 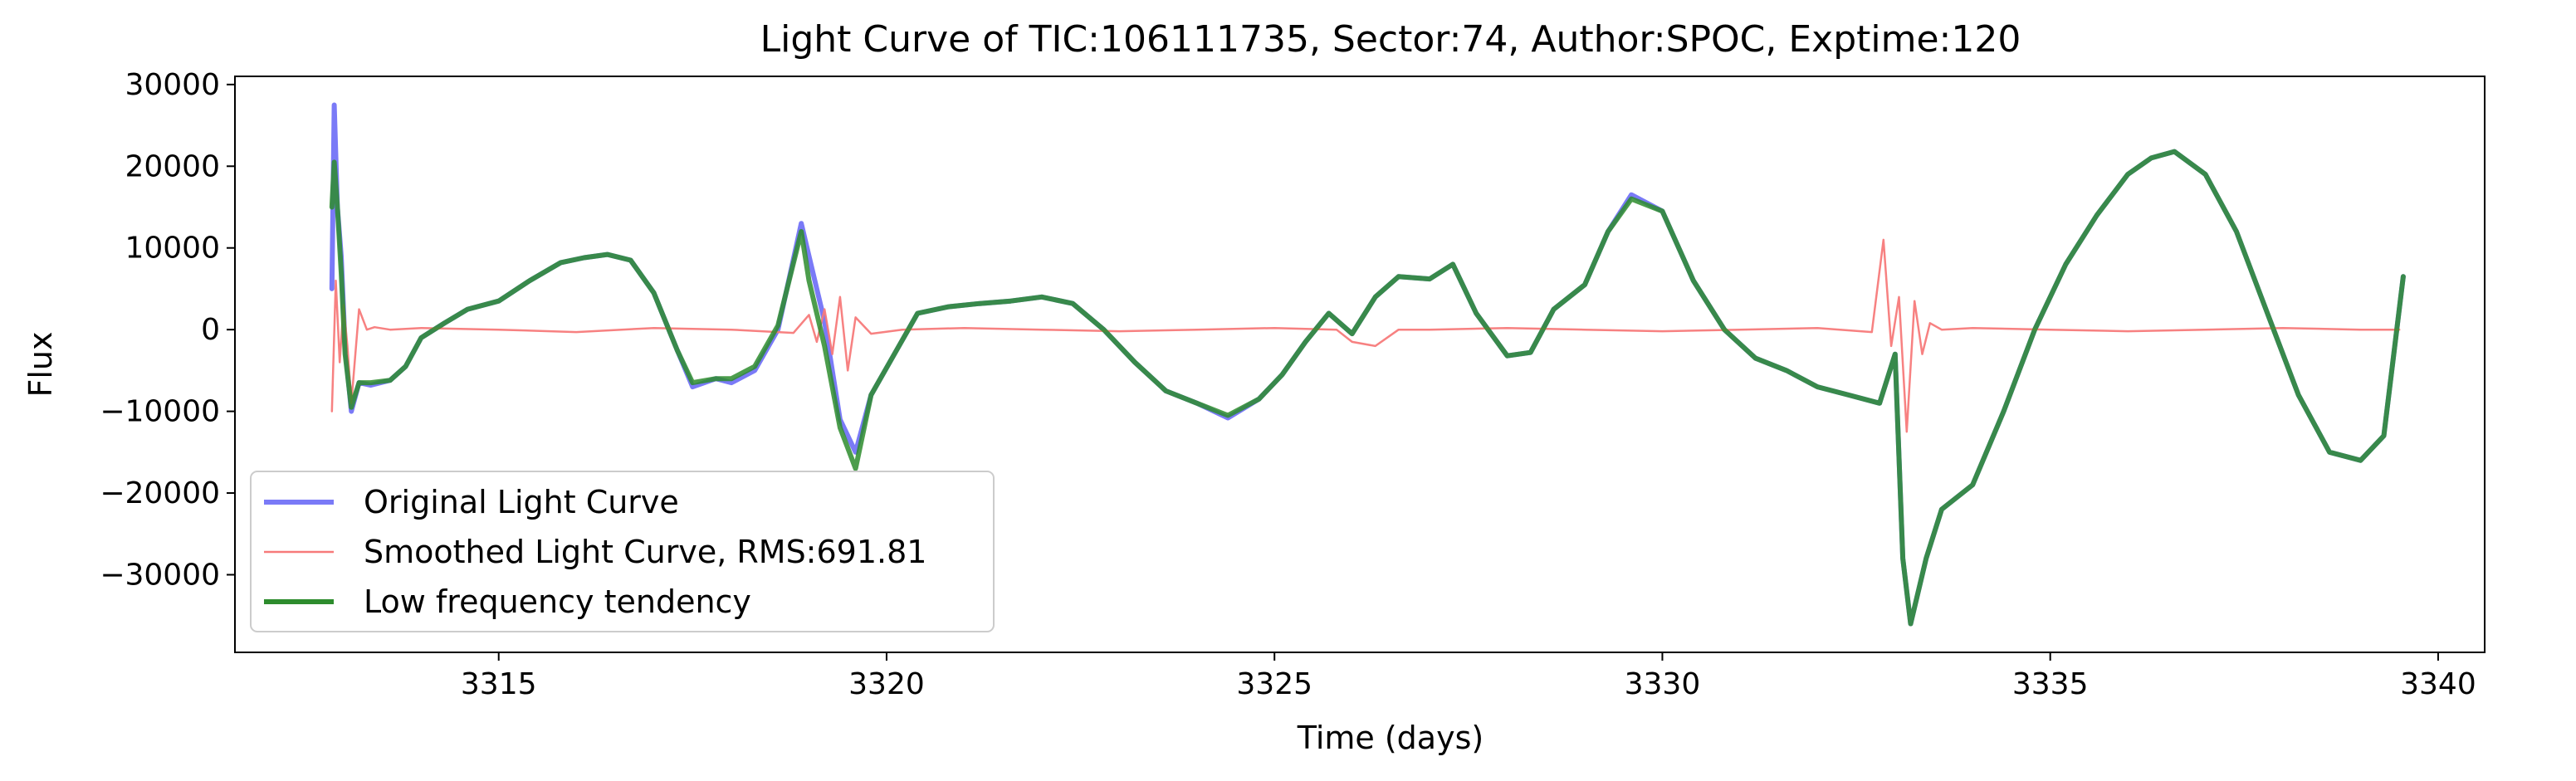 I want to click on legend-label-low-frequency: Low frequency tendency, so click(x=557, y=601).